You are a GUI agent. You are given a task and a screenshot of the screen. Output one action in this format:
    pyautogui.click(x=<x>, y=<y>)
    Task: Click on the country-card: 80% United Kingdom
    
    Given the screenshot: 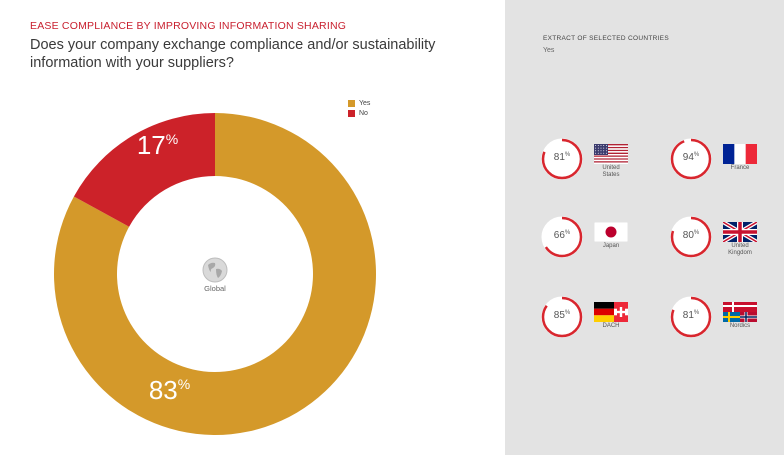 What is the action you would take?
    pyautogui.click(x=727, y=241)
    